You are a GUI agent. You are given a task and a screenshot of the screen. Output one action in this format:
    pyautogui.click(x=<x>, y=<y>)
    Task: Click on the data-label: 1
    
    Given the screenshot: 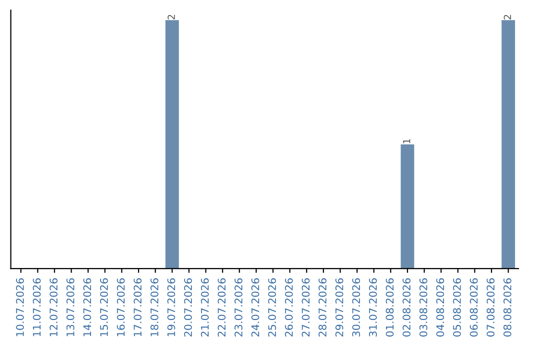 What is the action you would take?
    pyautogui.click(x=406, y=141)
    